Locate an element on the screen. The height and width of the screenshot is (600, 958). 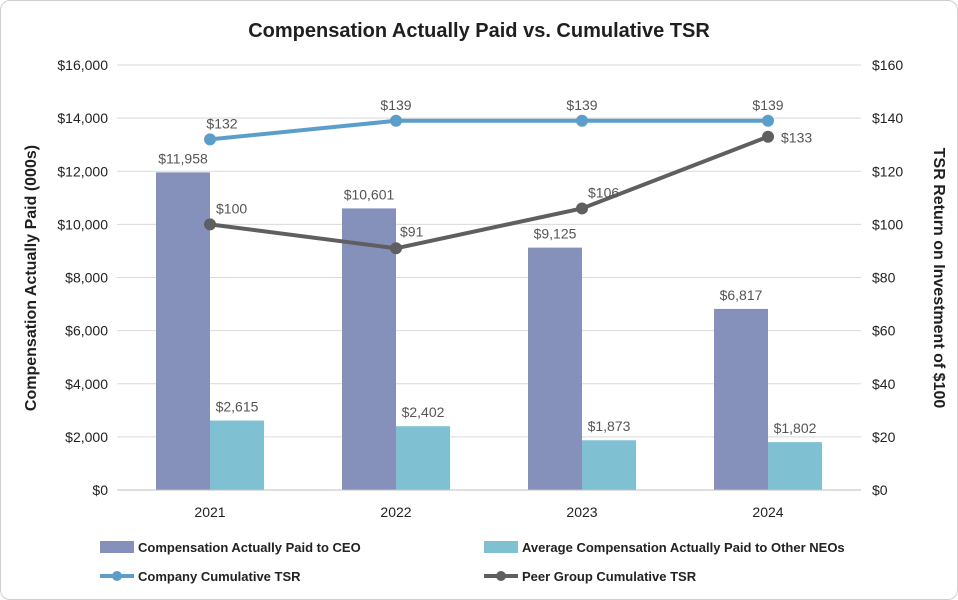
right-axis-ticks: $0 $20 $40 $60 $80 $100 $120 $140 $160 is located at coordinates (887, 277).